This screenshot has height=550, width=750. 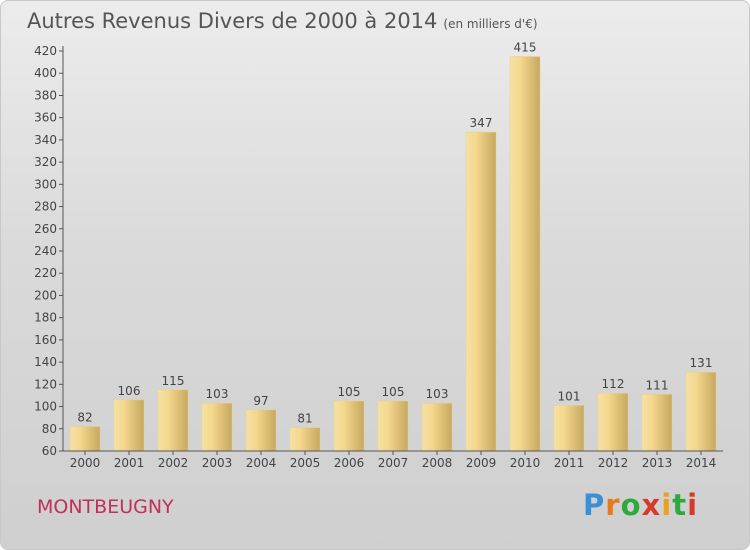 What do you see at coordinates (45, 407) in the screenshot?
I see `y-tick-label-100: 100` at bounding box center [45, 407].